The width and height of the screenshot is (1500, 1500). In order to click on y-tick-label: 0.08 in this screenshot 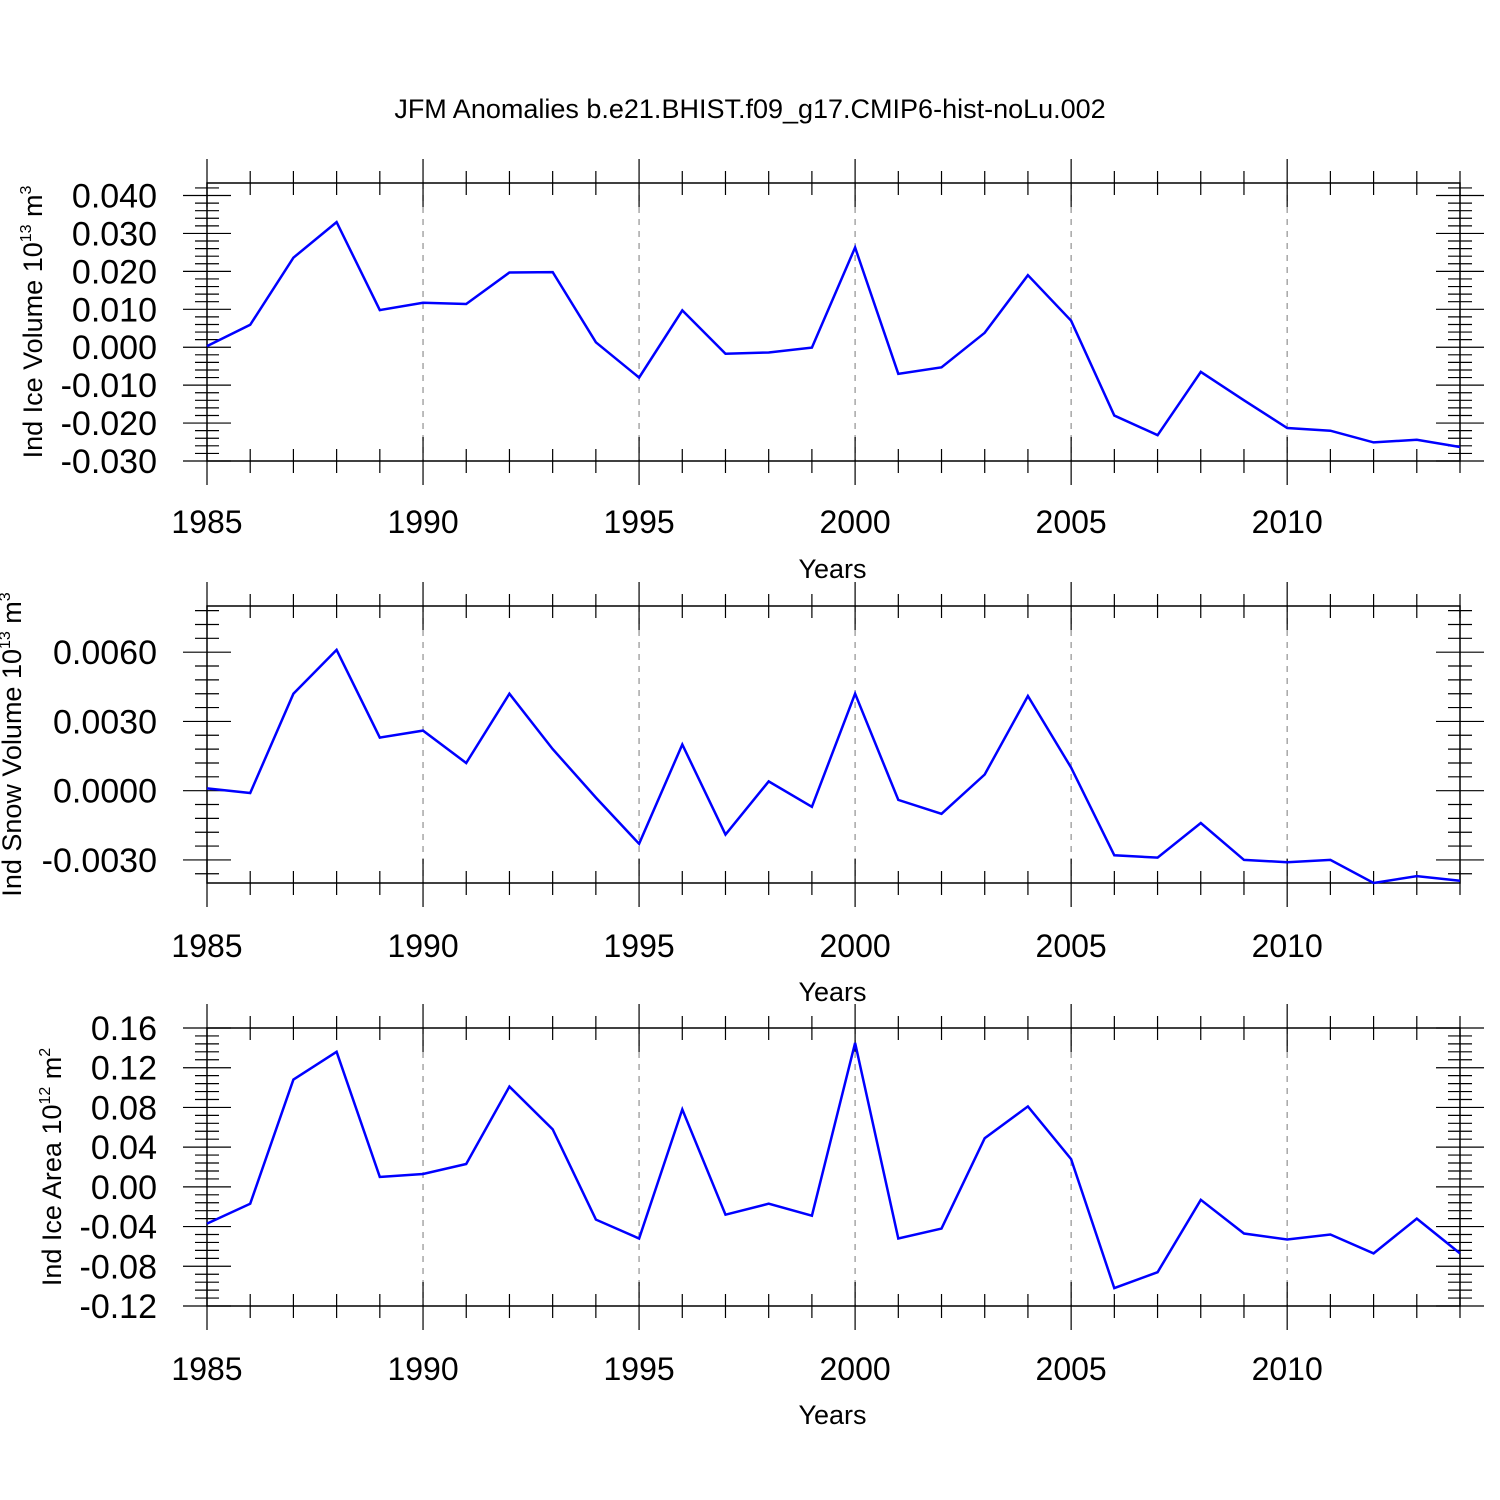, I will do `click(124, 1108)`.